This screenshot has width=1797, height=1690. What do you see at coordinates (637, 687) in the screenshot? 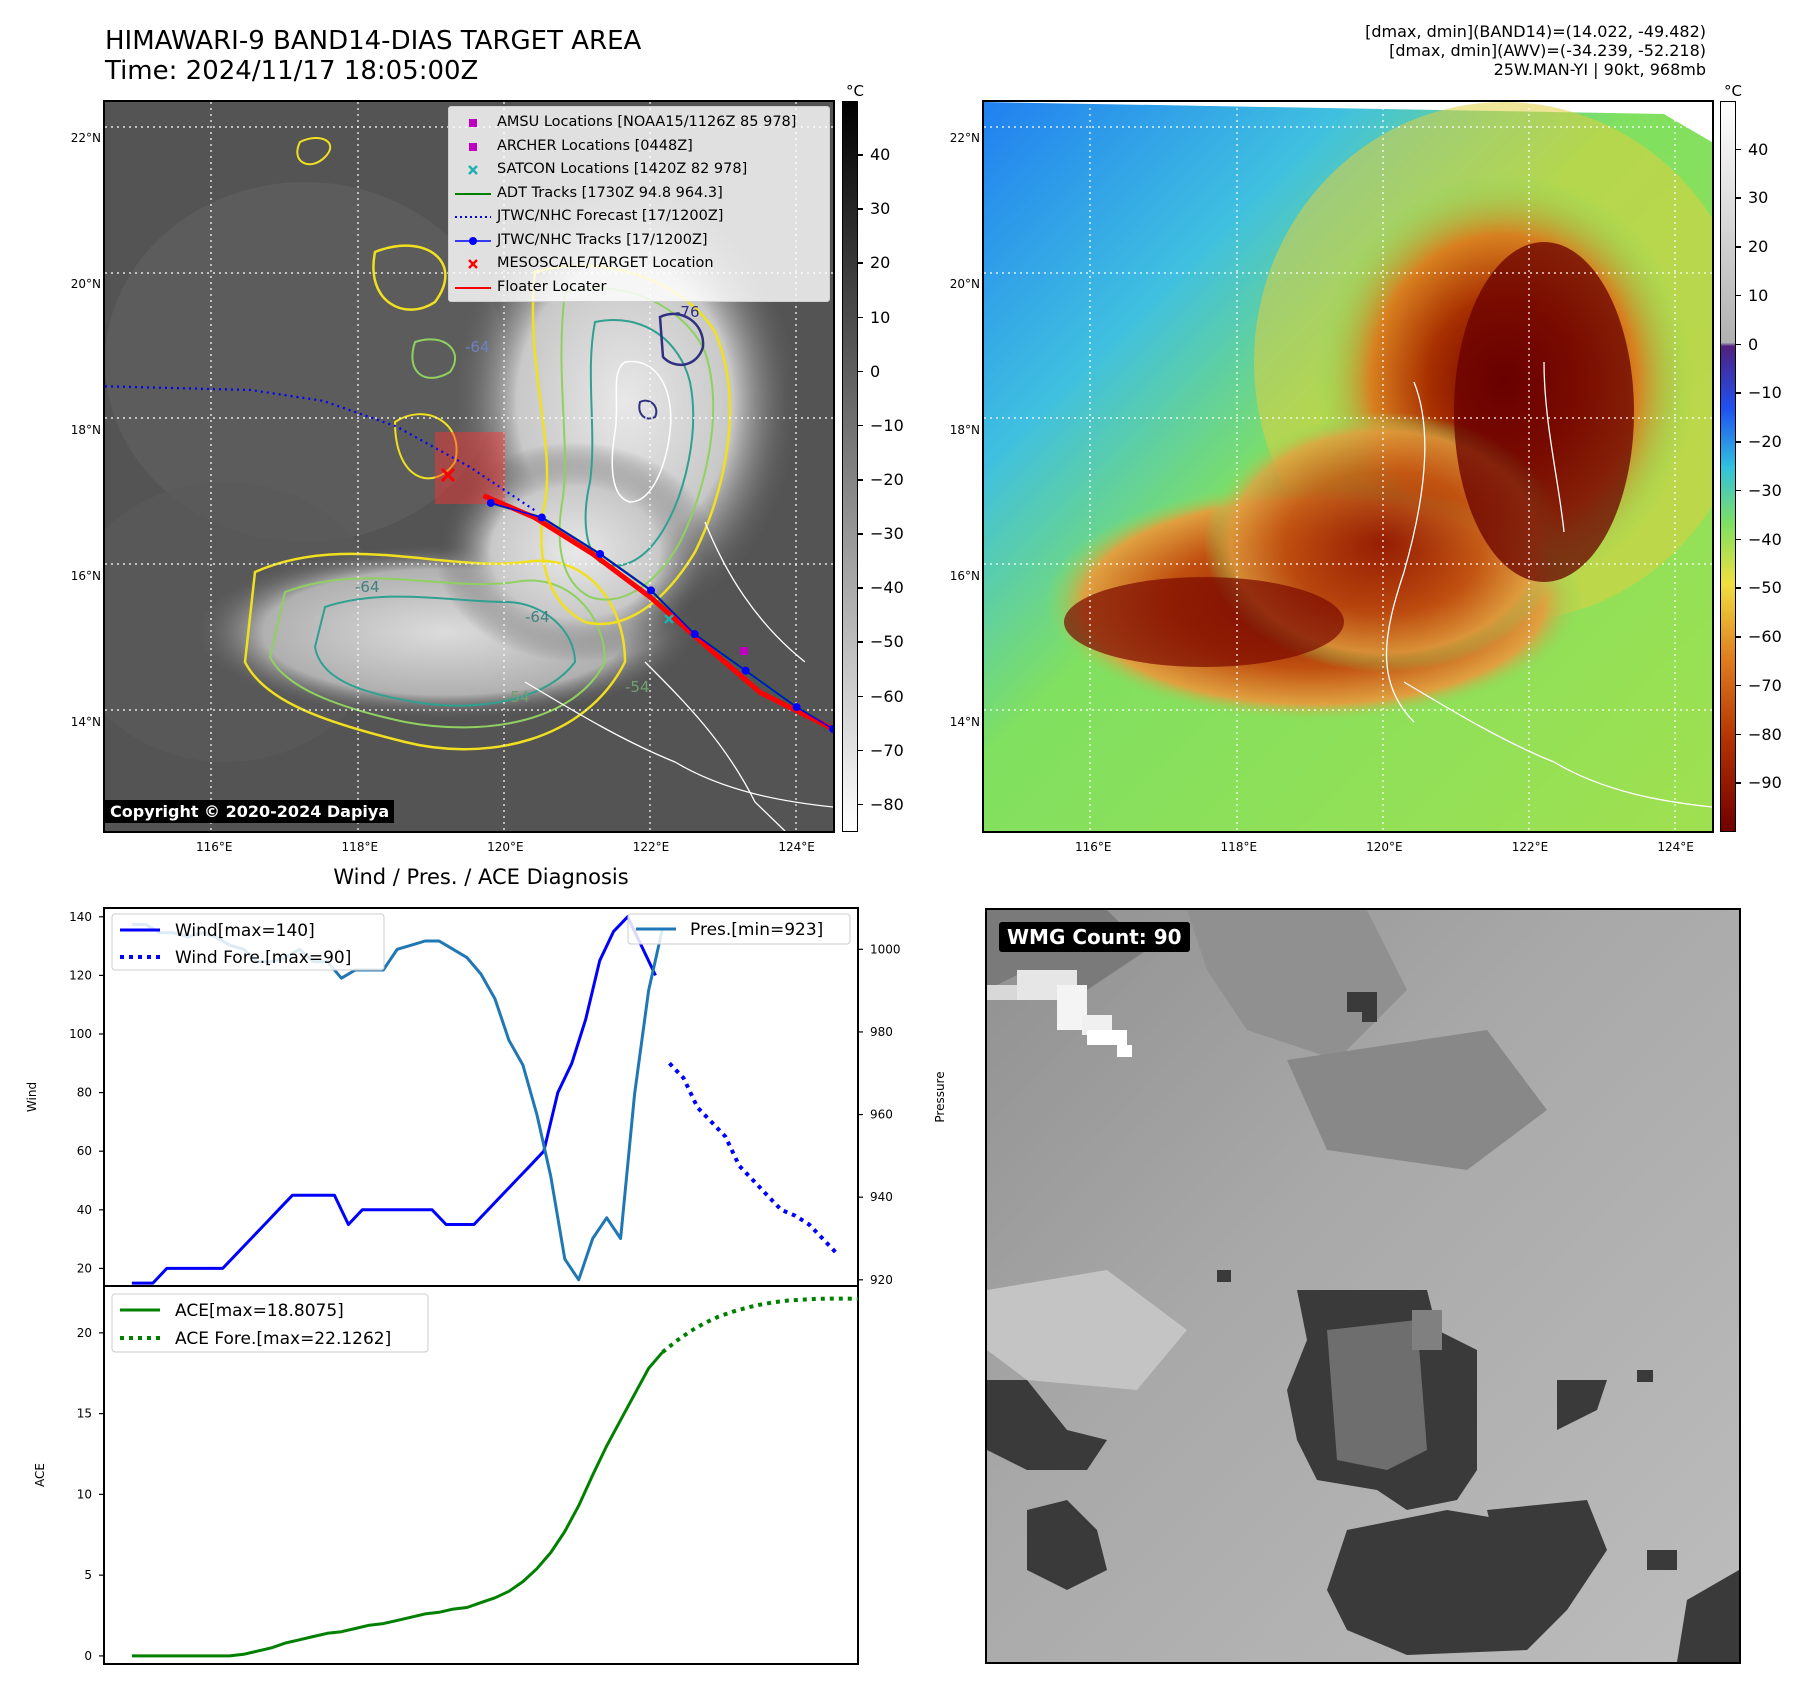
I see `contour-label: -54` at bounding box center [637, 687].